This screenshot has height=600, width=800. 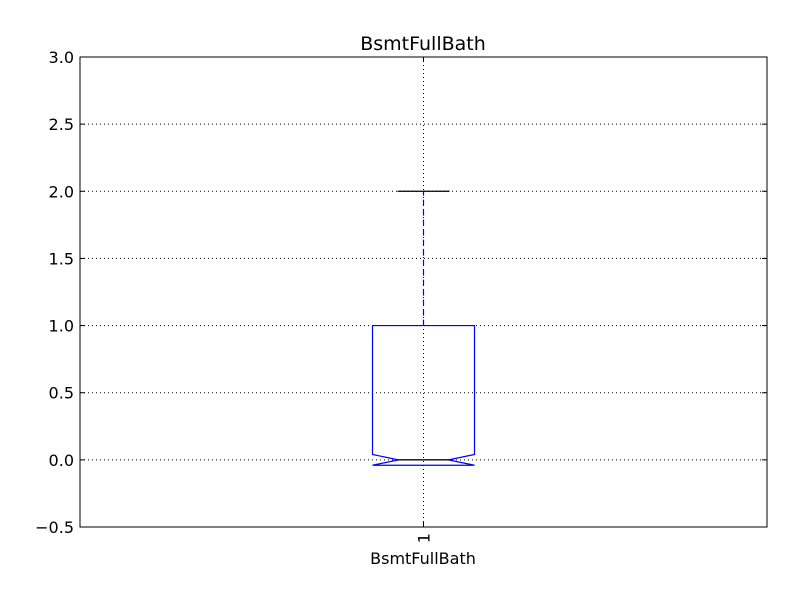 I want to click on y-tick-label: 0.0, so click(x=61, y=460).